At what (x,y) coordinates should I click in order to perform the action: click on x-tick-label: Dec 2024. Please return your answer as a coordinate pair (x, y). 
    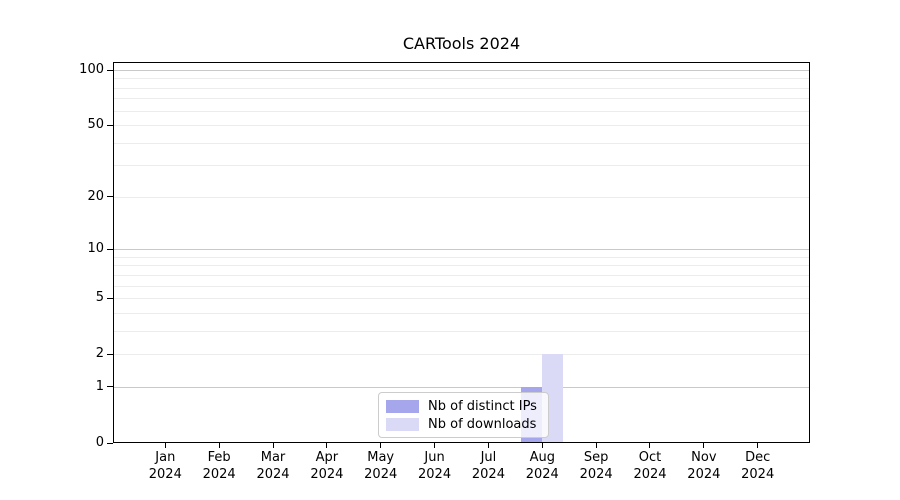
    Looking at the image, I should click on (758, 466).